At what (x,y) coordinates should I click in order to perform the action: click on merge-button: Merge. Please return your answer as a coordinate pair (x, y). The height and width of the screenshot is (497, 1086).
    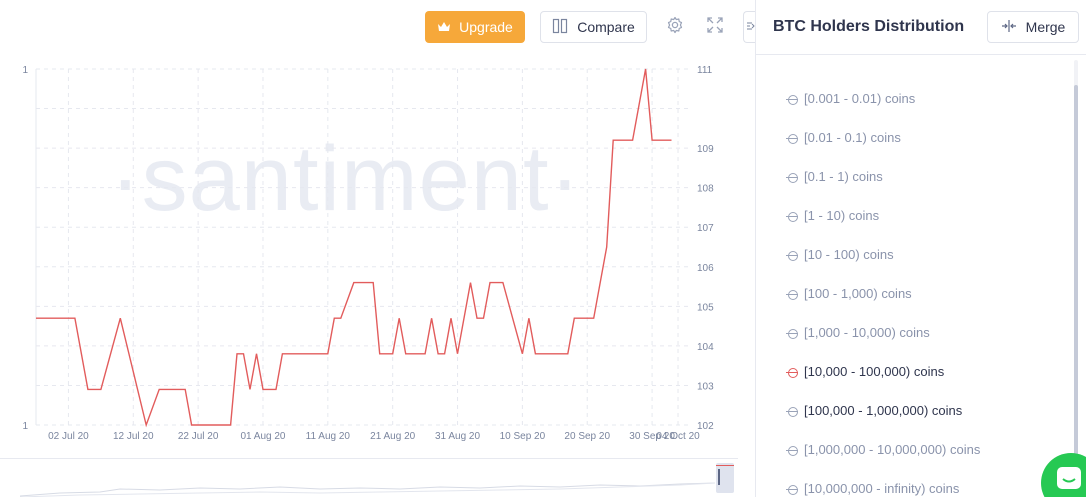
    Looking at the image, I should click on (1033, 27).